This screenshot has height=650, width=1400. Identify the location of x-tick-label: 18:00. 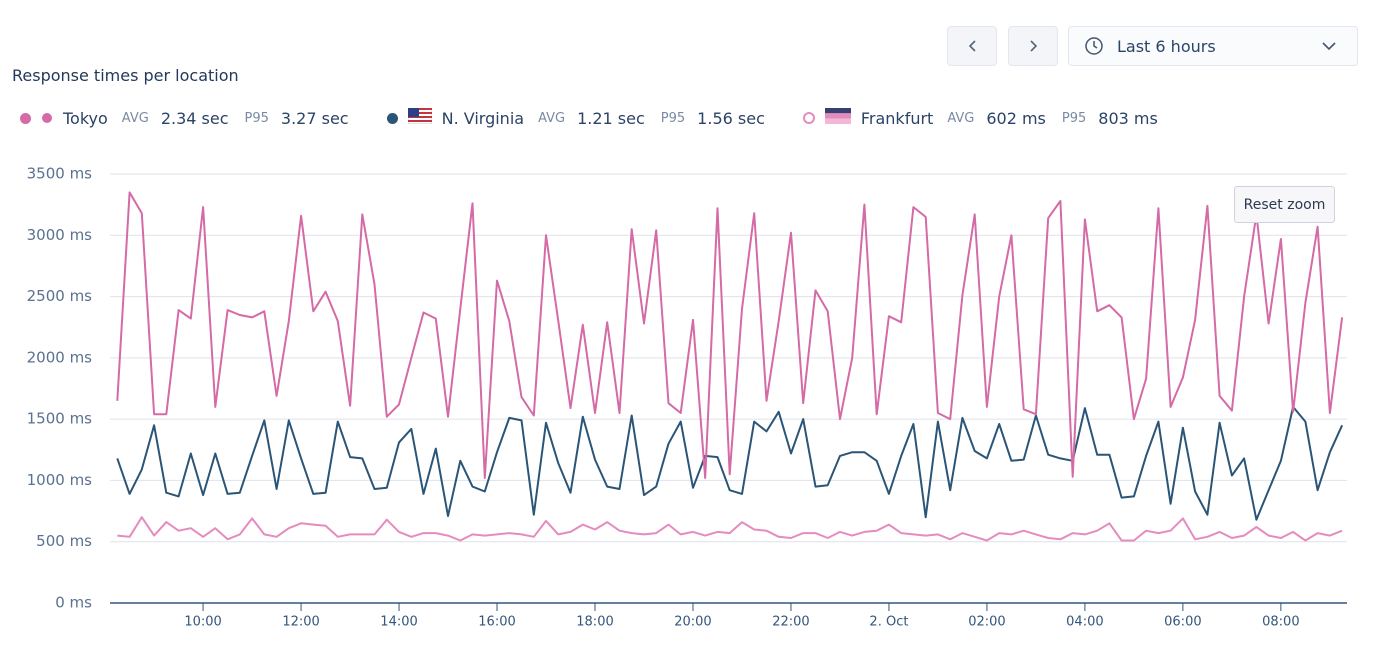
(594, 622).